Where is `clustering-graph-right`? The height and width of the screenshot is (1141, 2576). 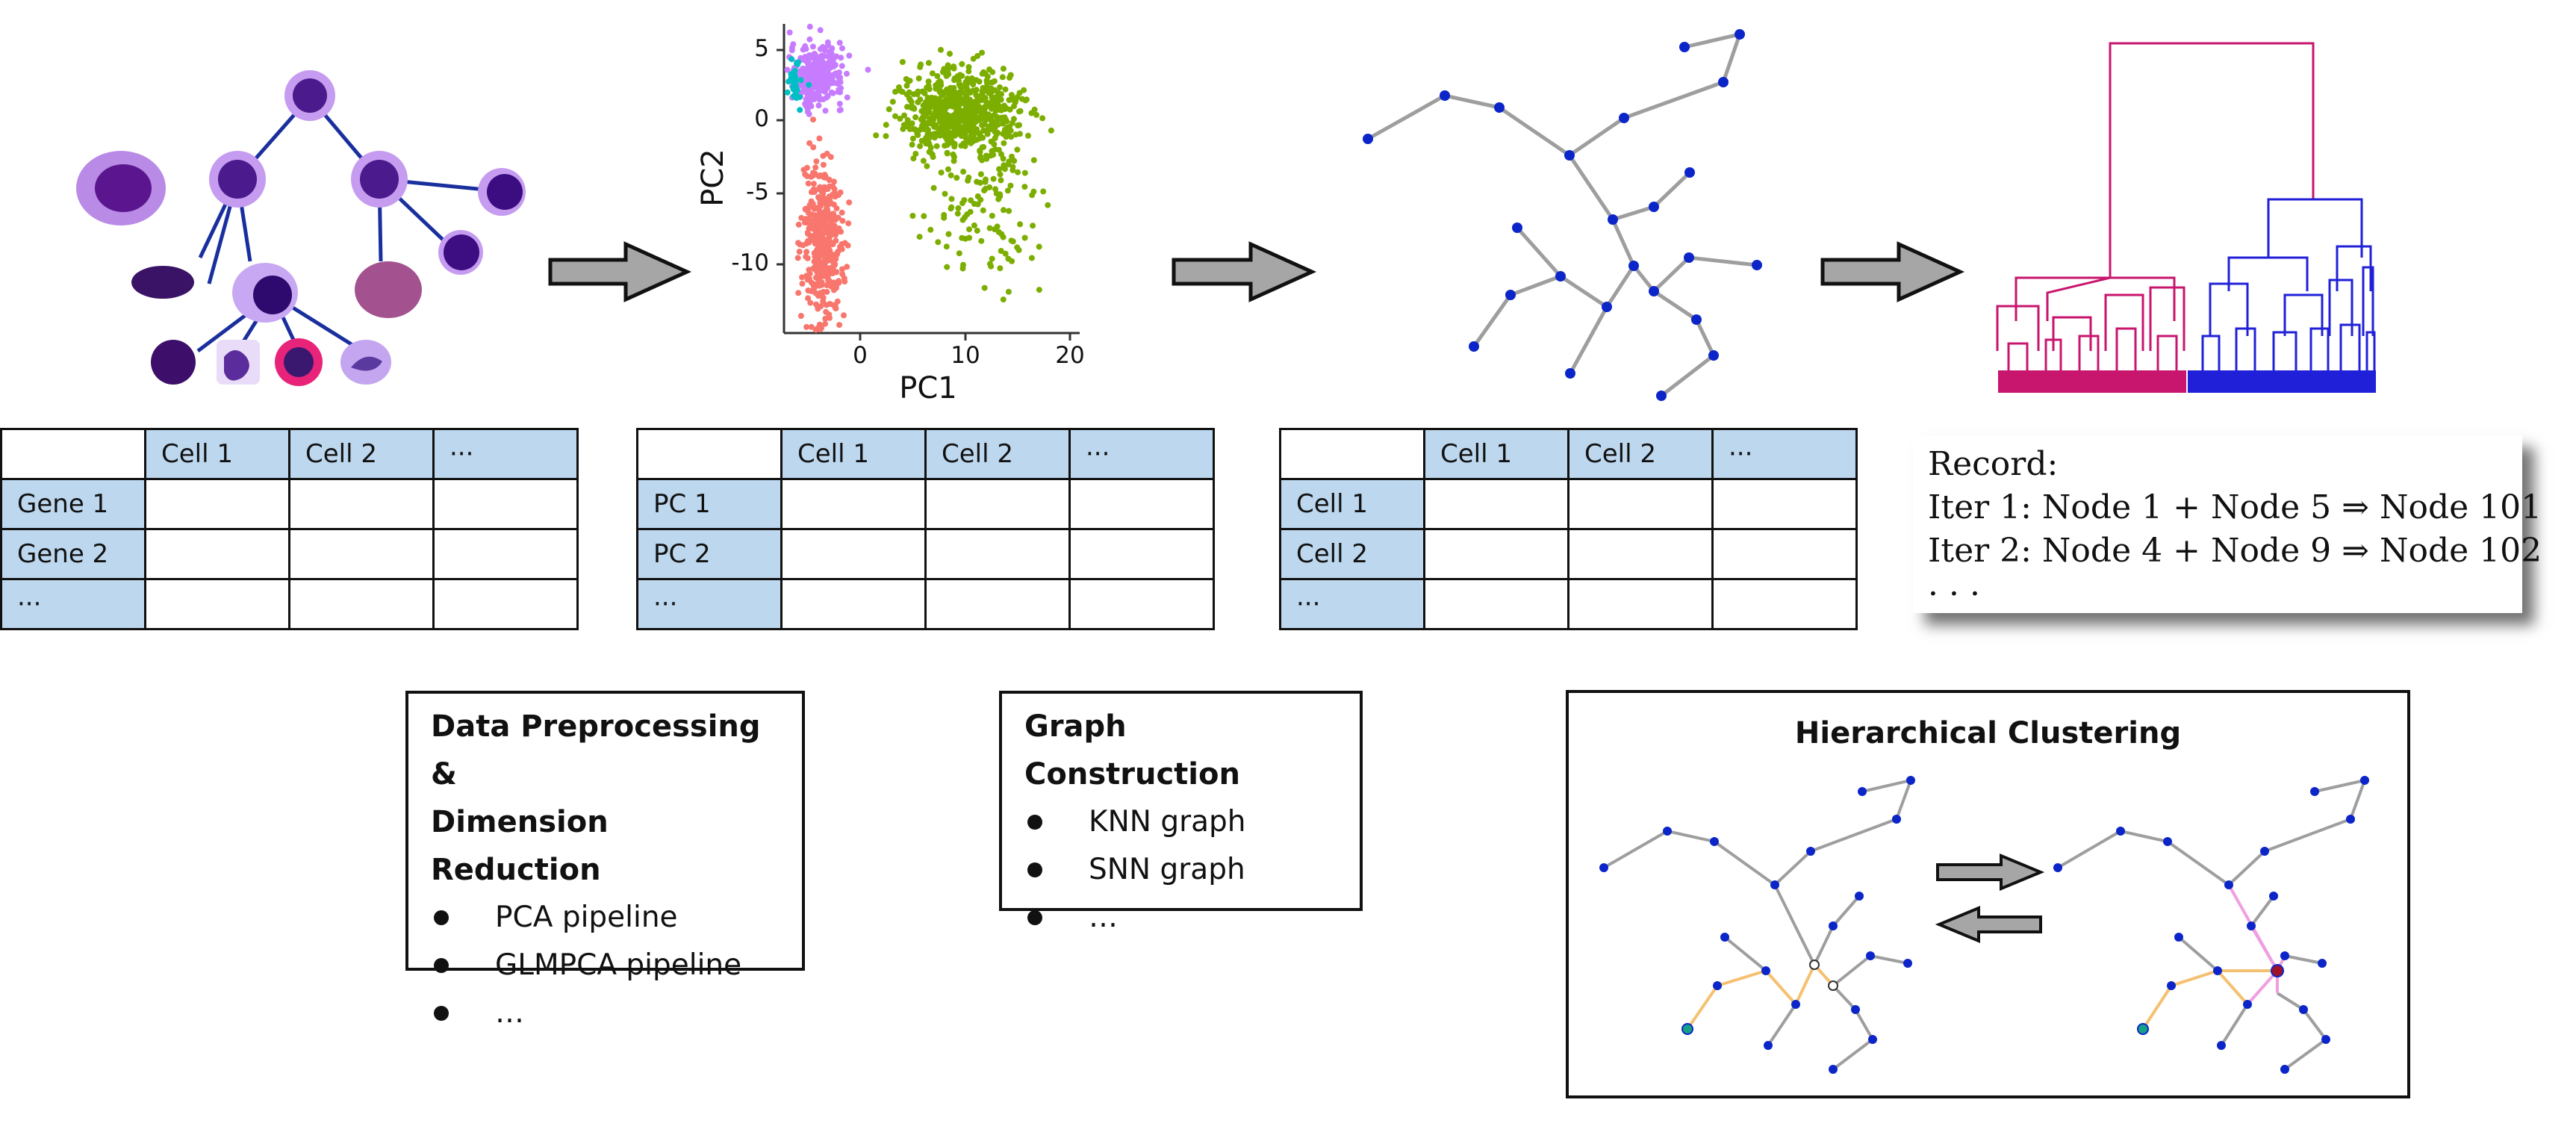 clustering-graph-right is located at coordinates (2211, 925).